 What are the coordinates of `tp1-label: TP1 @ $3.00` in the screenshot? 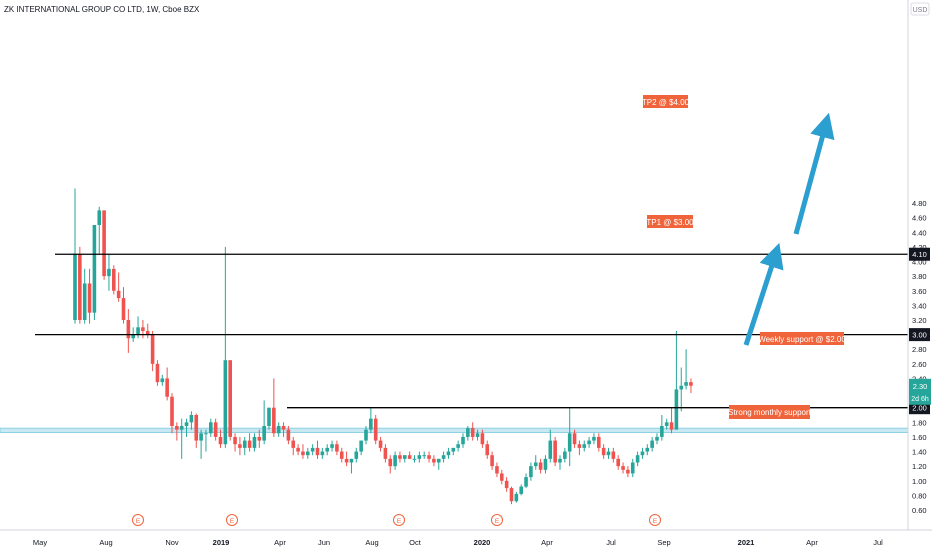 It's located at (670, 221).